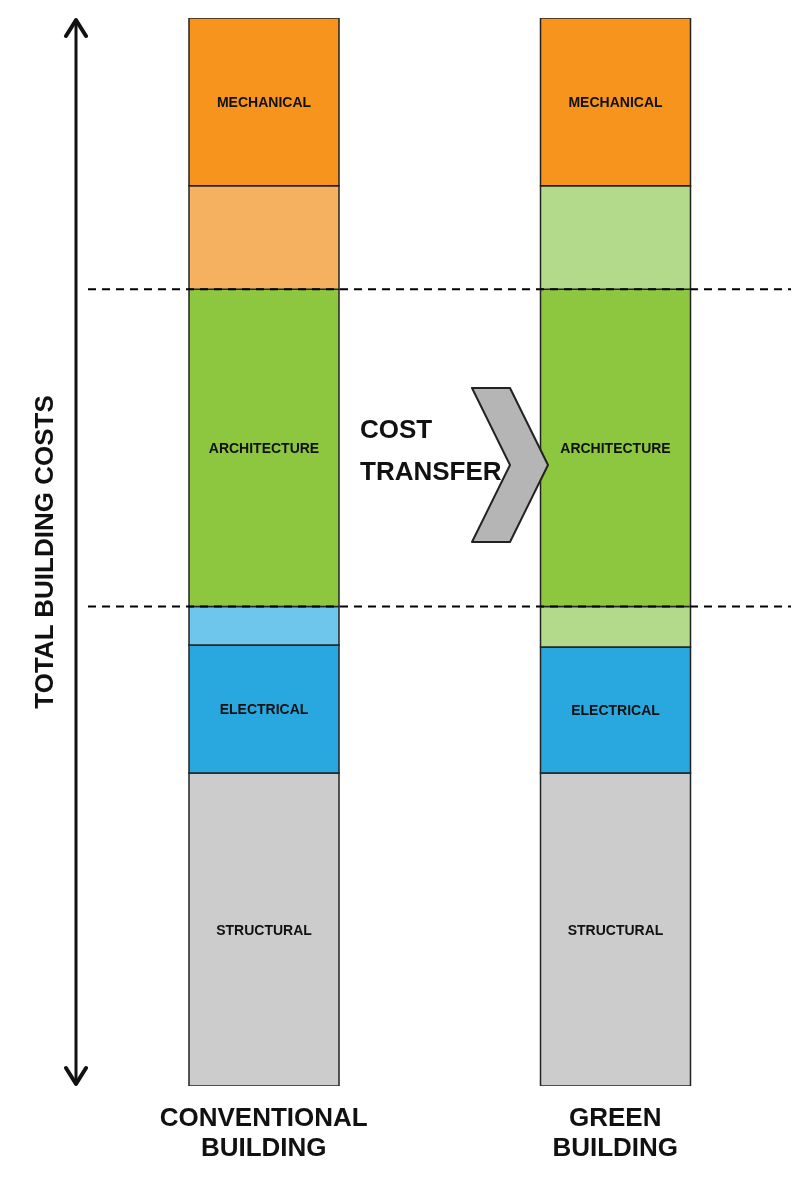 Image resolution: width=803 pixels, height=1184 pixels. I want to click on y-axis-title: TOTAL BUILDING COSTS, so click(44, 552).